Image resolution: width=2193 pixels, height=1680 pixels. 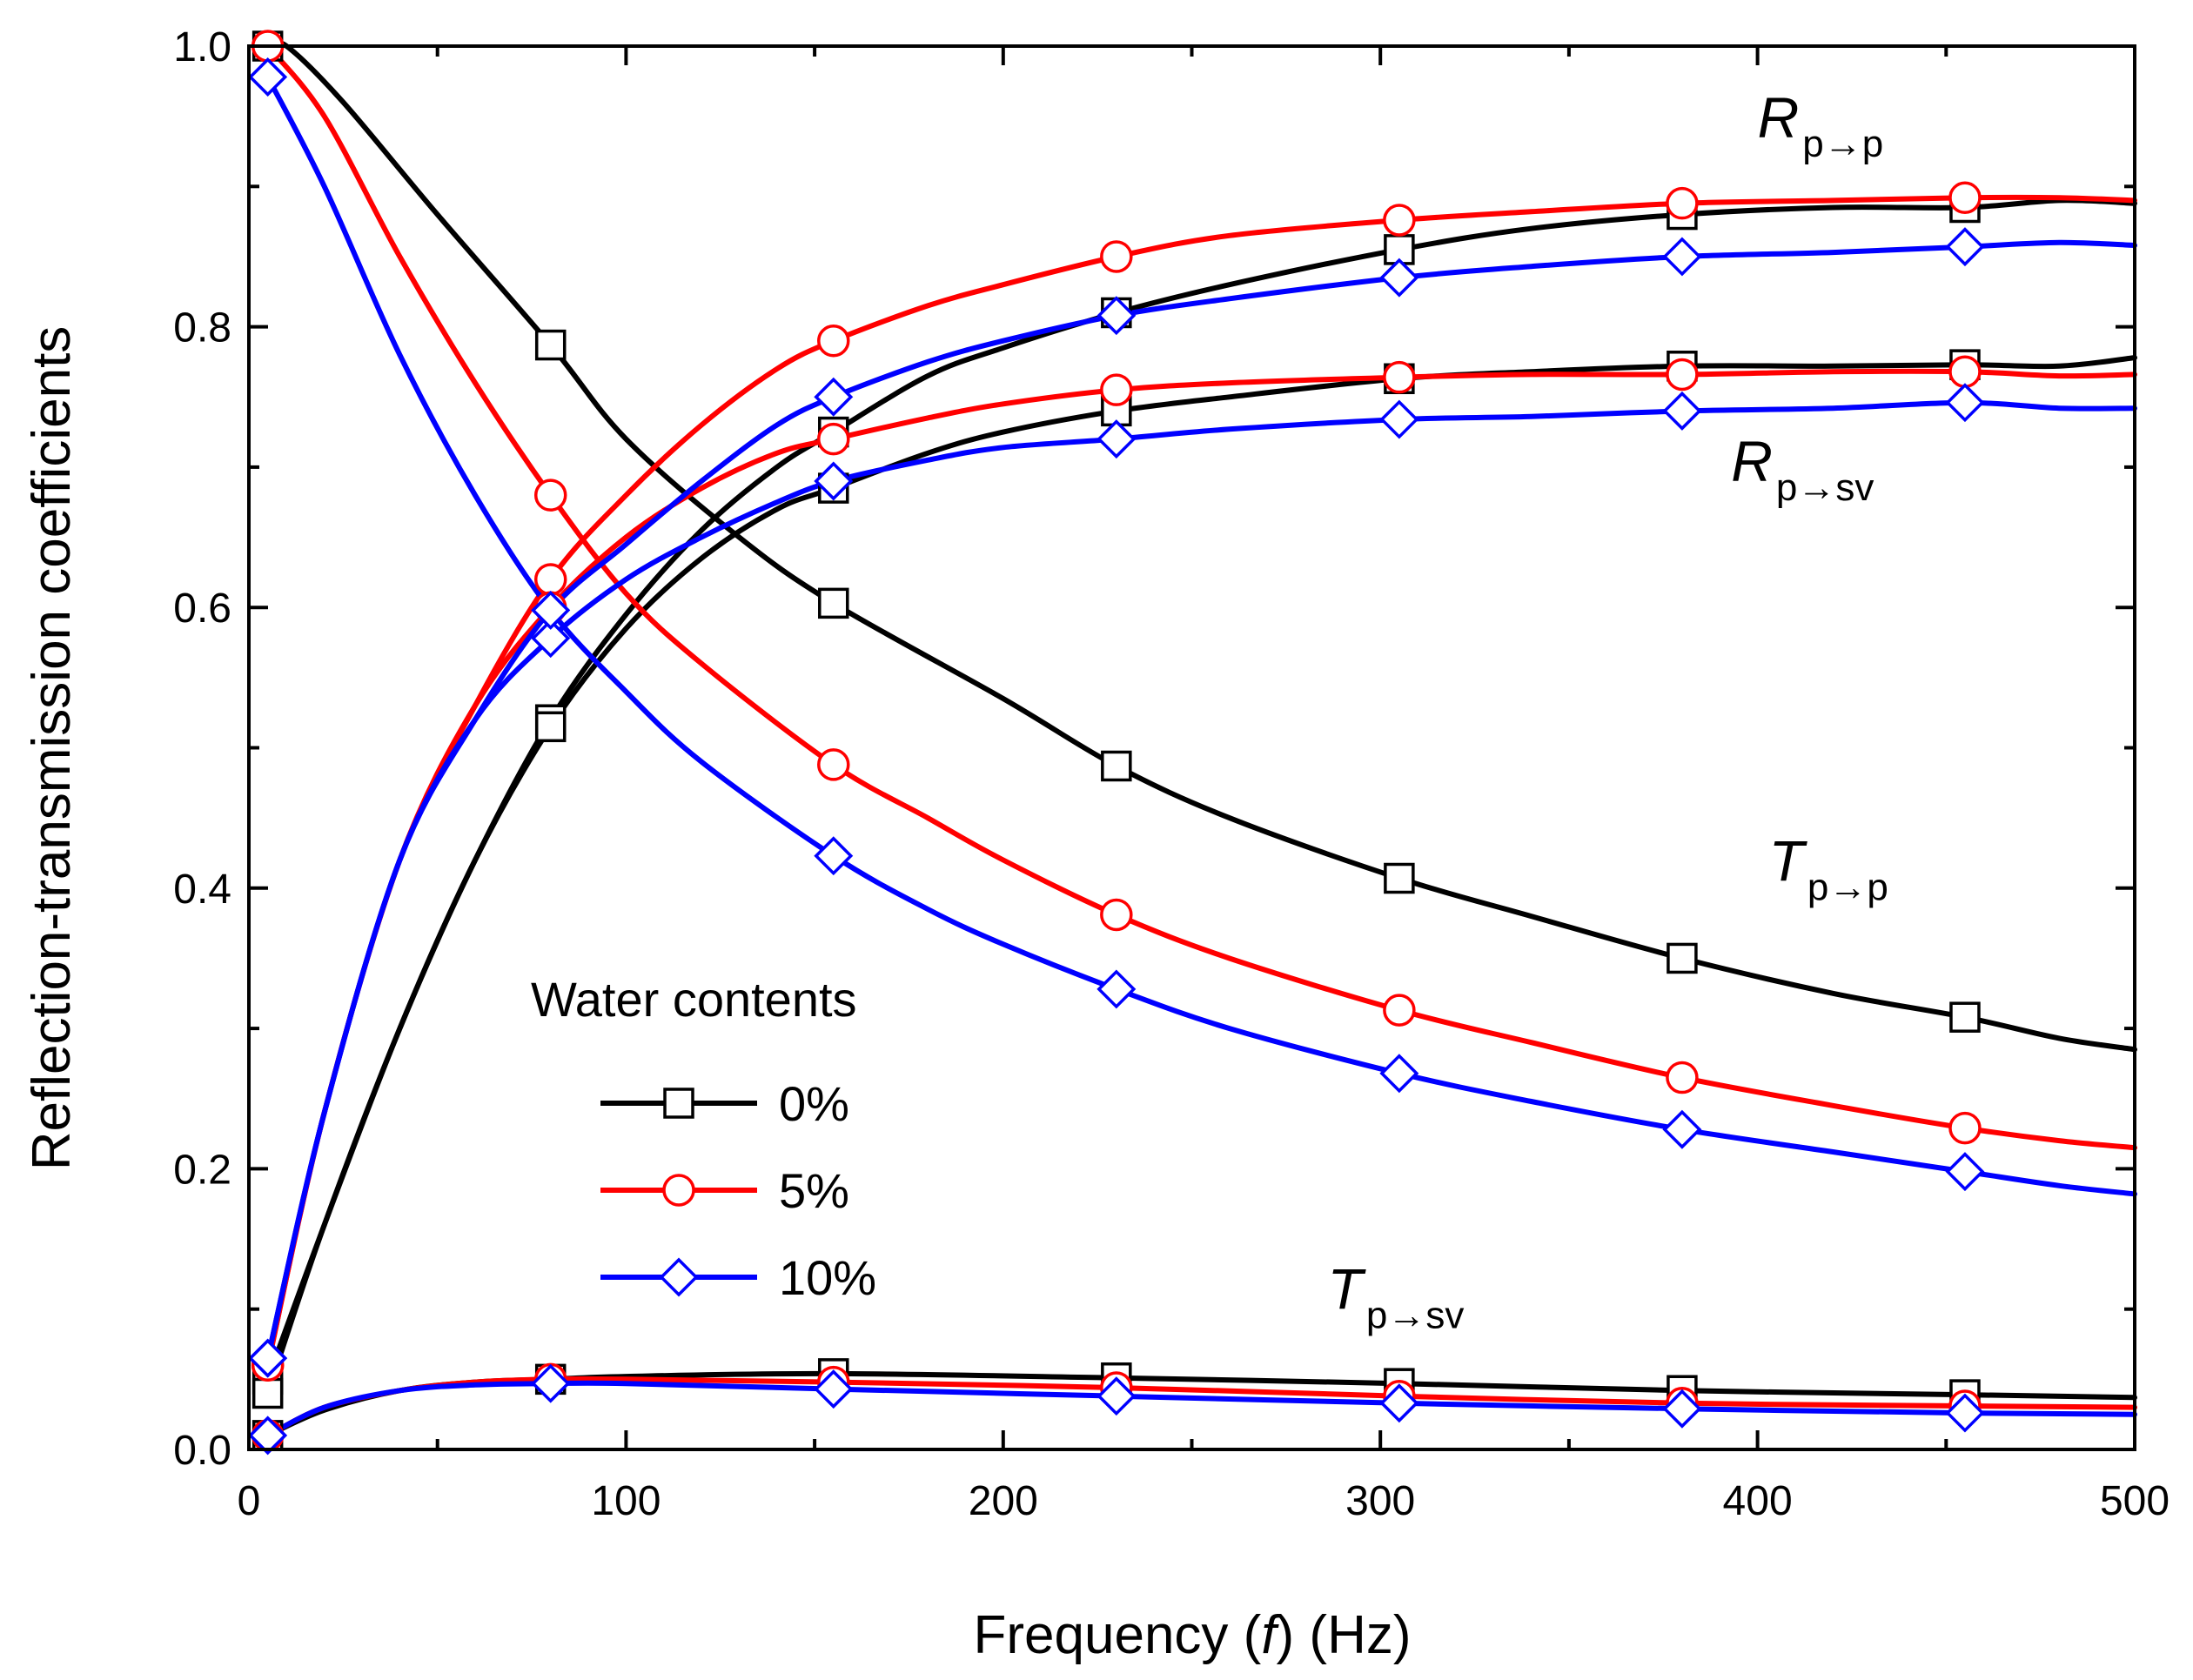 I want to click on x-tick-label: 300, so click(x=1380, y=1501).